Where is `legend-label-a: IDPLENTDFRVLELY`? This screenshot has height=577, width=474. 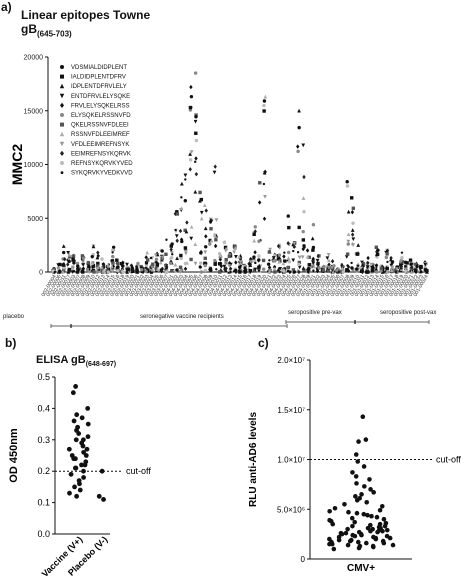 legend-label-a: IDPLENTDFRVLELY is located at coordinates (99, 87).